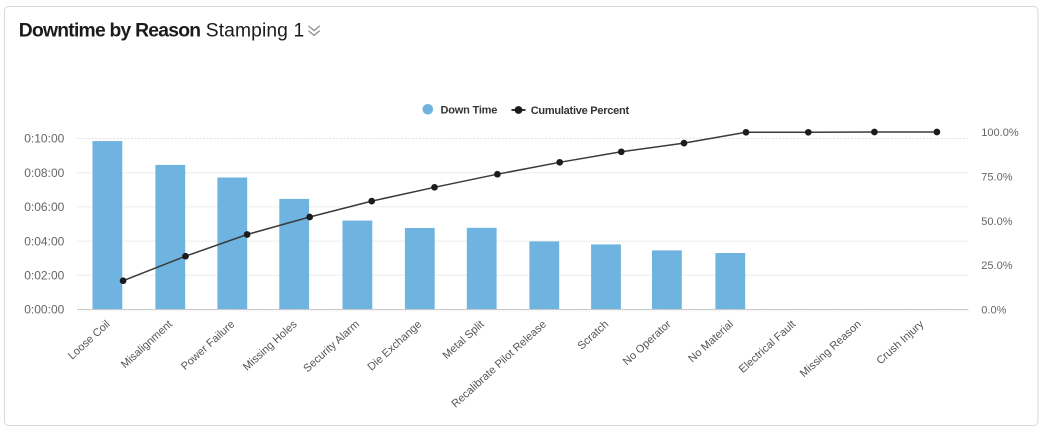  What do you see at coordinates (44, 173) in the screenshot?
I see `svg-text: 0:08:00` at bounding box center [44, 173].